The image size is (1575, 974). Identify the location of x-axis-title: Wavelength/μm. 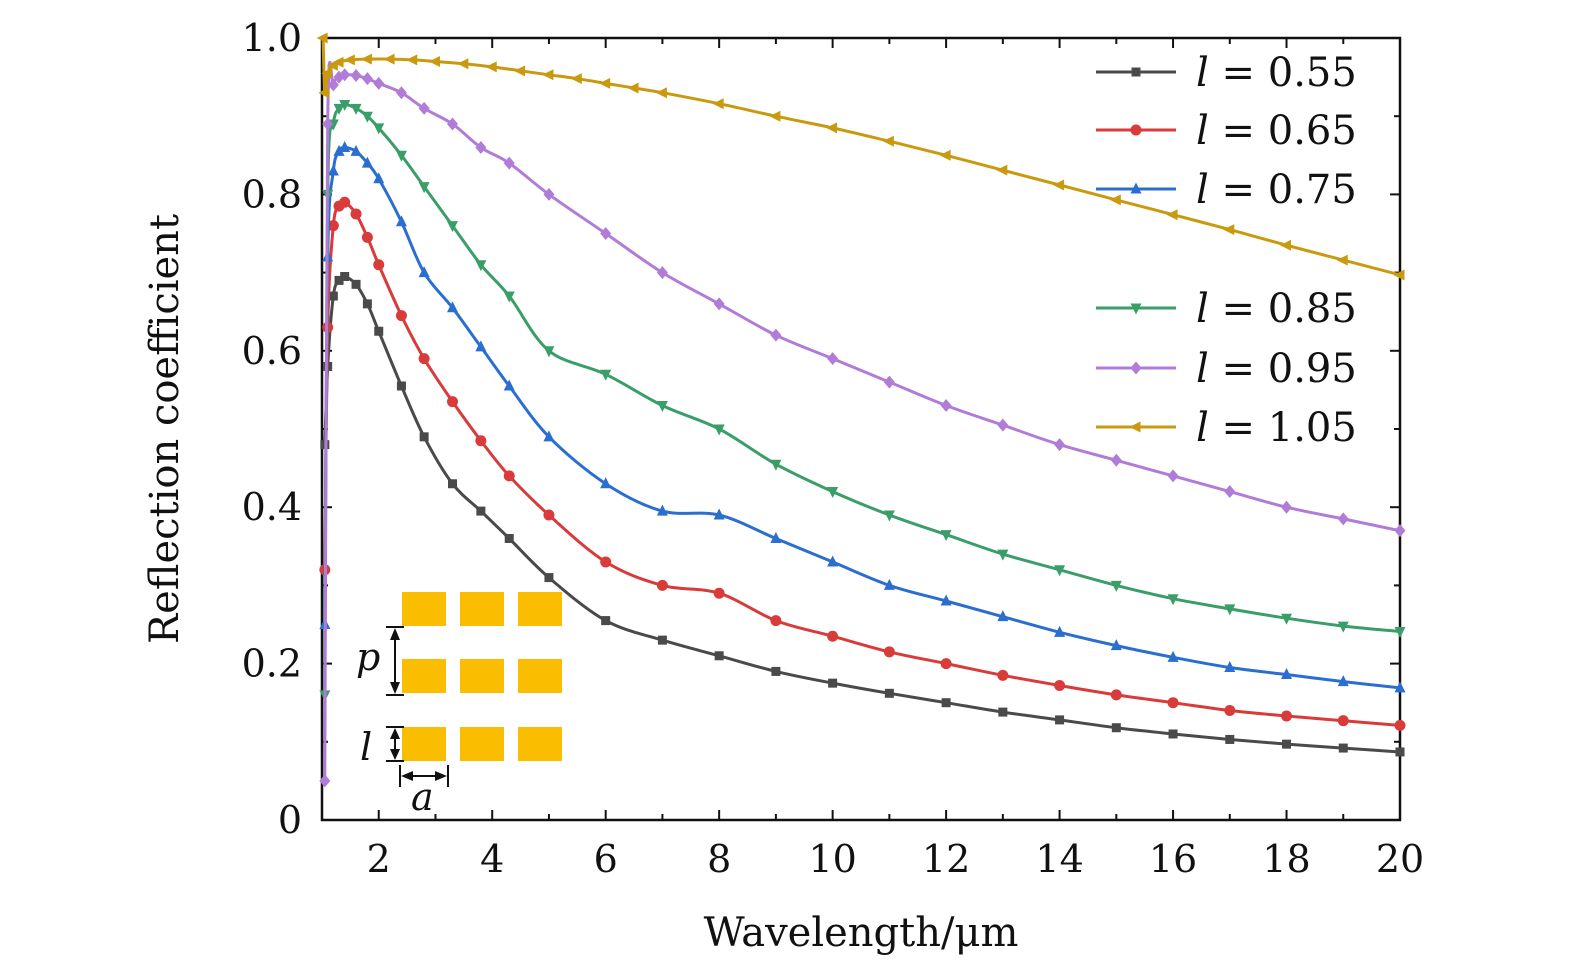
(861, 933).